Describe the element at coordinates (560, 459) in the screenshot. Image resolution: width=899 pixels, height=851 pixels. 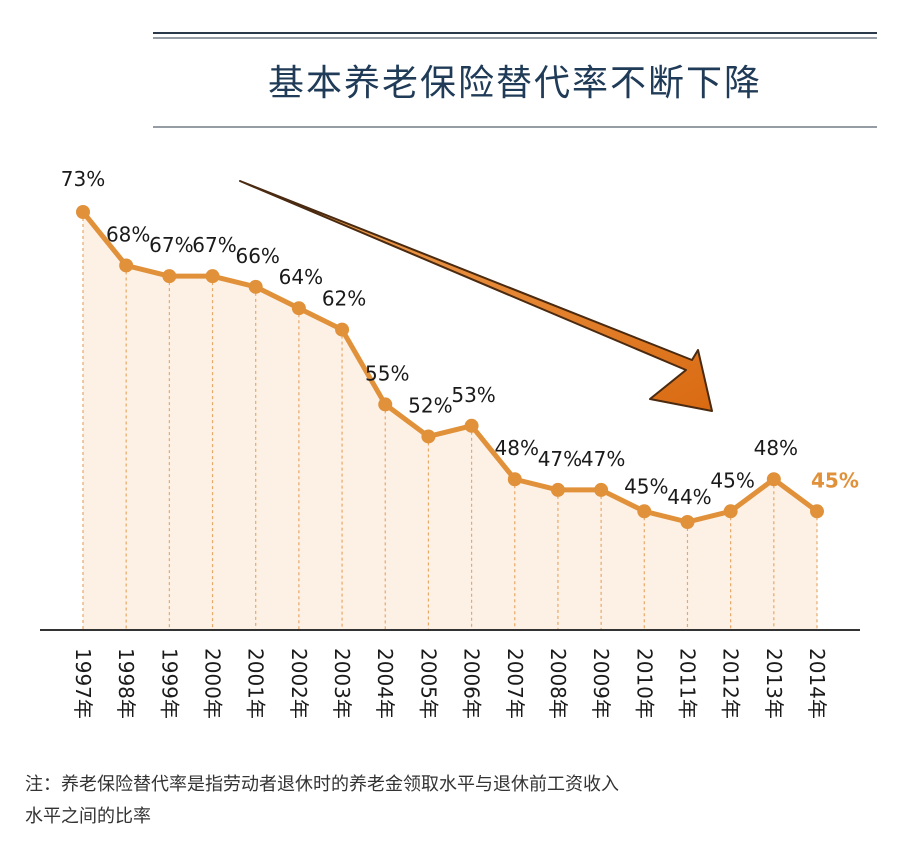
I see `data-label-2008年: 47%` at that location.